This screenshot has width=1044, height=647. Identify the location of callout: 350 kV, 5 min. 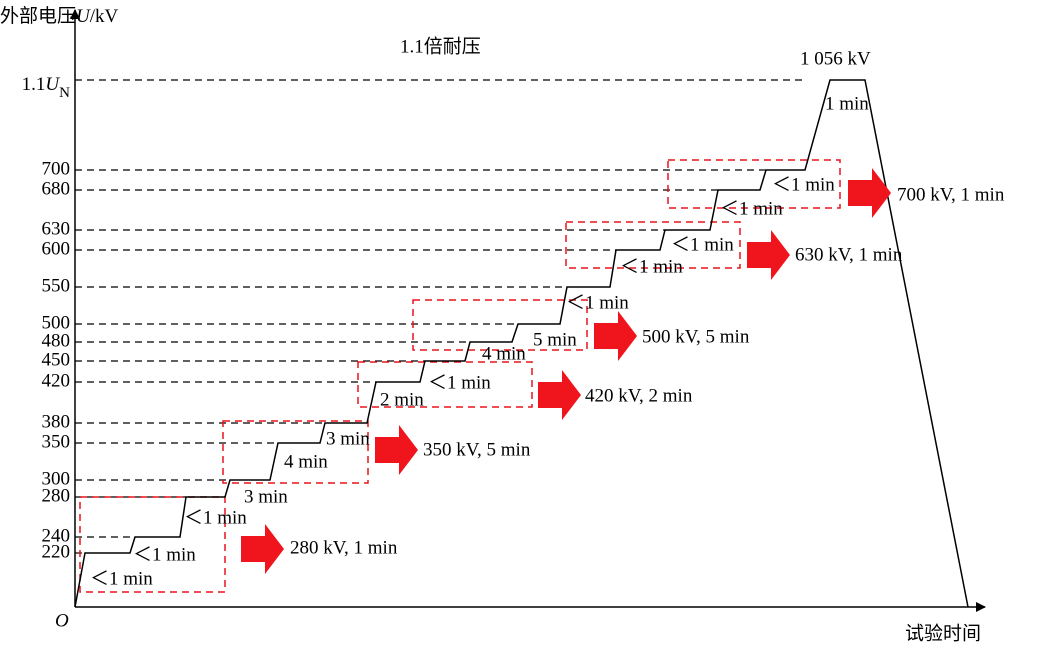
(477, 449).